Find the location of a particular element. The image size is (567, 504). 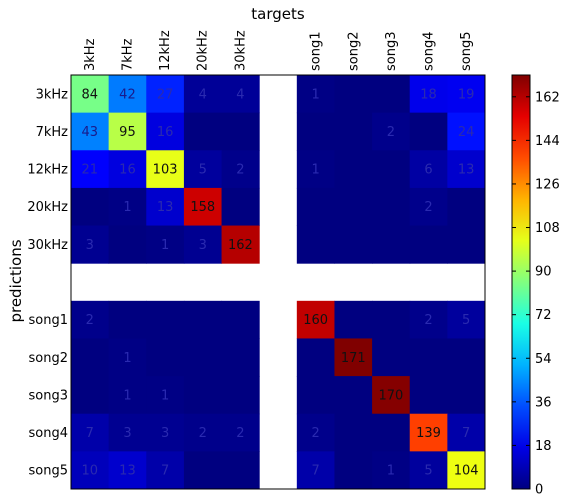

cell-value-label: 18 is located at coordinates (428, 94).